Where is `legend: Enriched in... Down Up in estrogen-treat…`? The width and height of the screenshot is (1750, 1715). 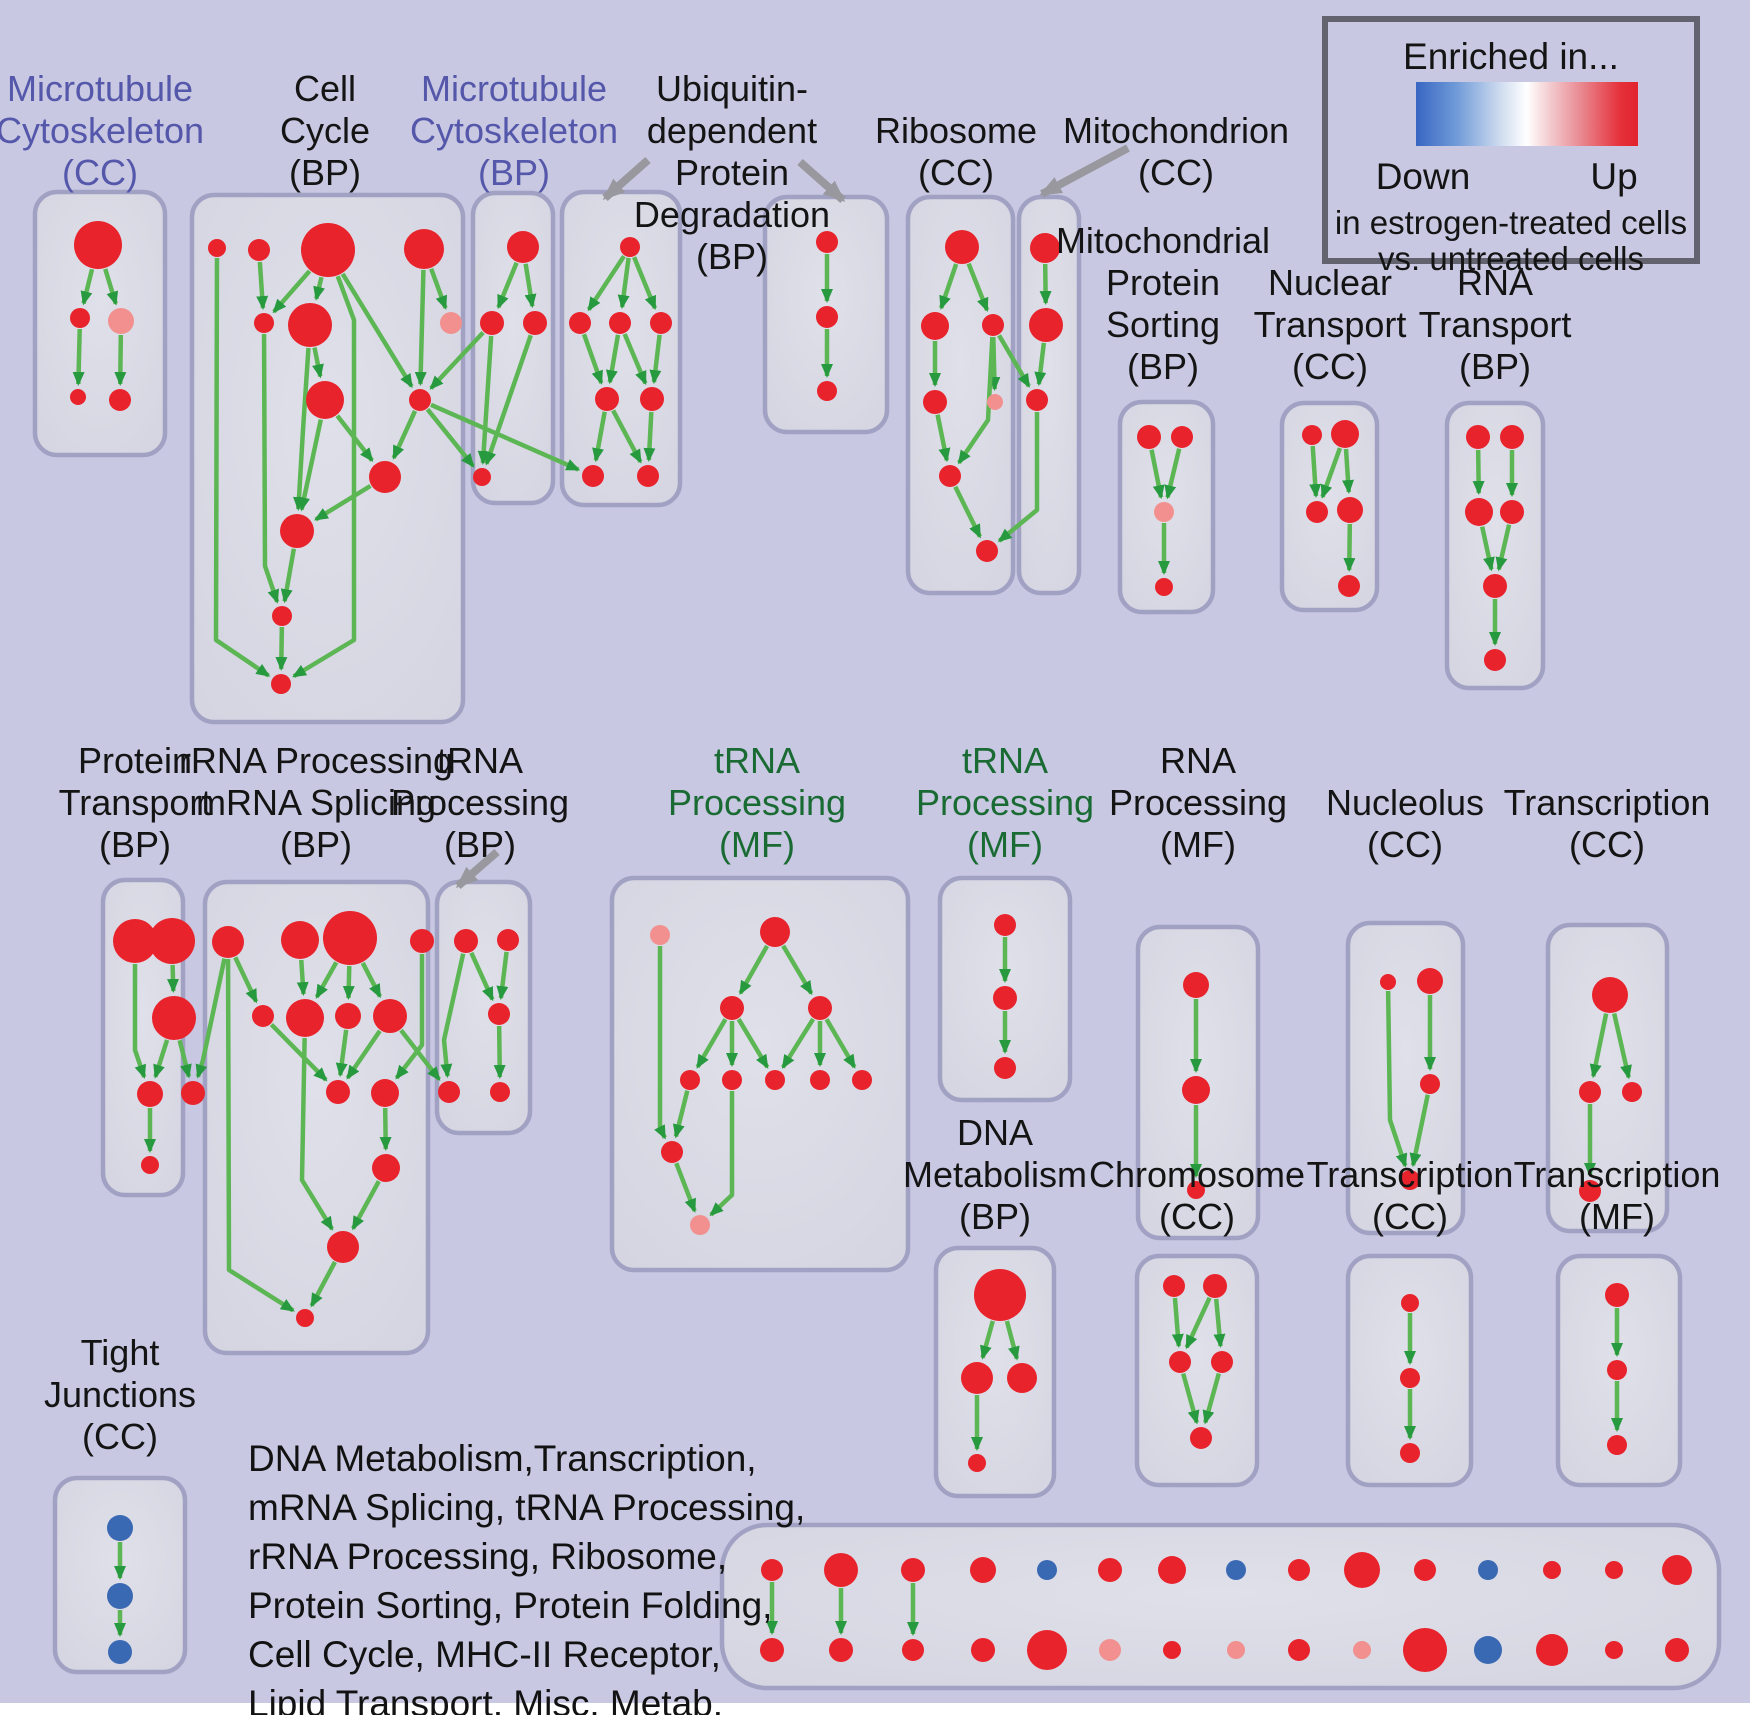
legend: Enriched in... Down Up in estrogen-treat… is located at coordinates (1511, 146).